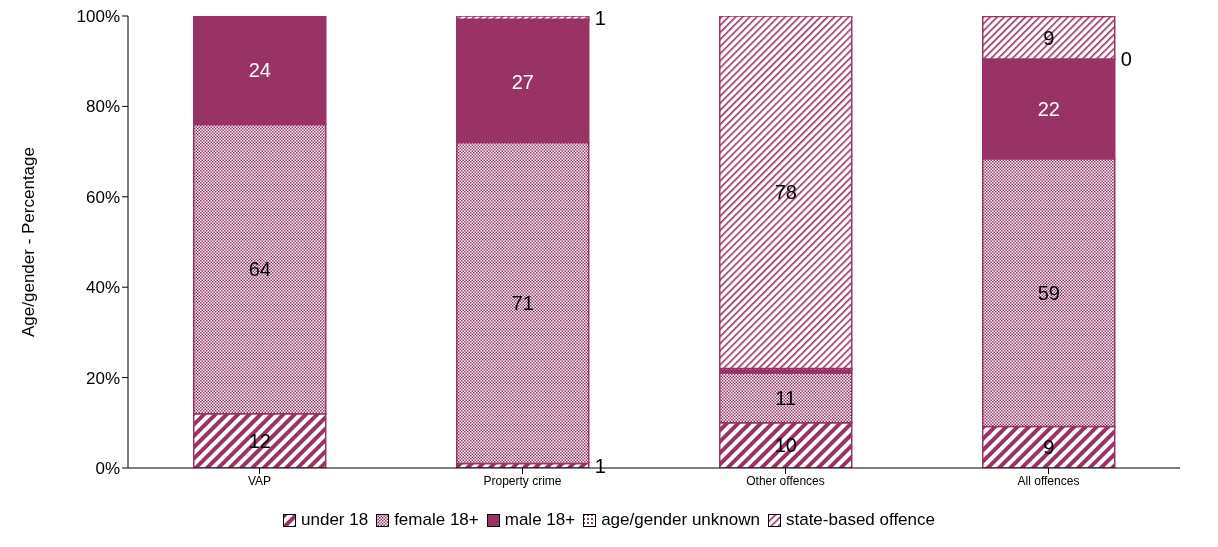  I want to click on data-label: 22, so click(1048, 109).